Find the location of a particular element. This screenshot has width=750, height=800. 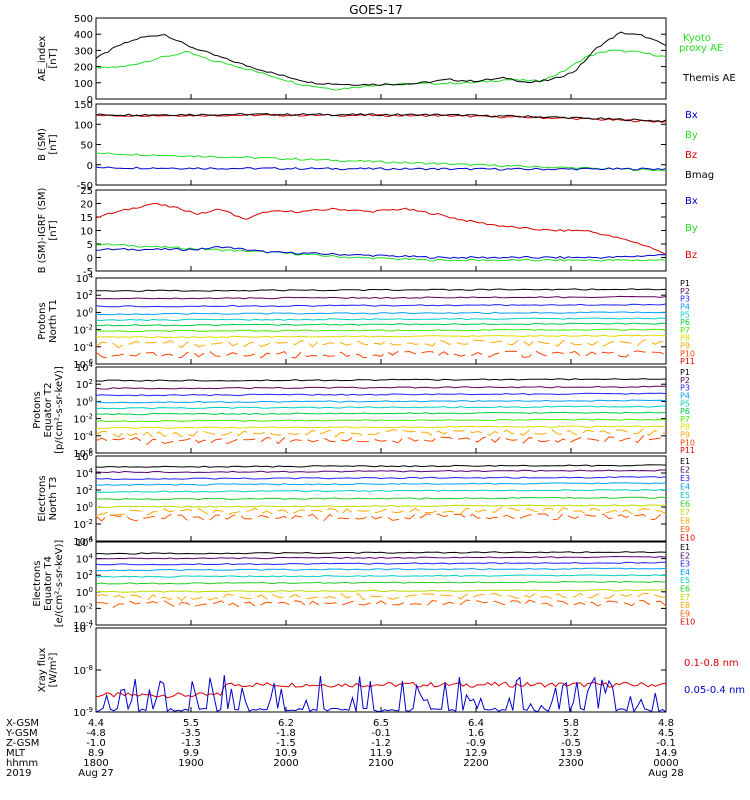

legend-e5: E5 is located at coordinates (685, 495).